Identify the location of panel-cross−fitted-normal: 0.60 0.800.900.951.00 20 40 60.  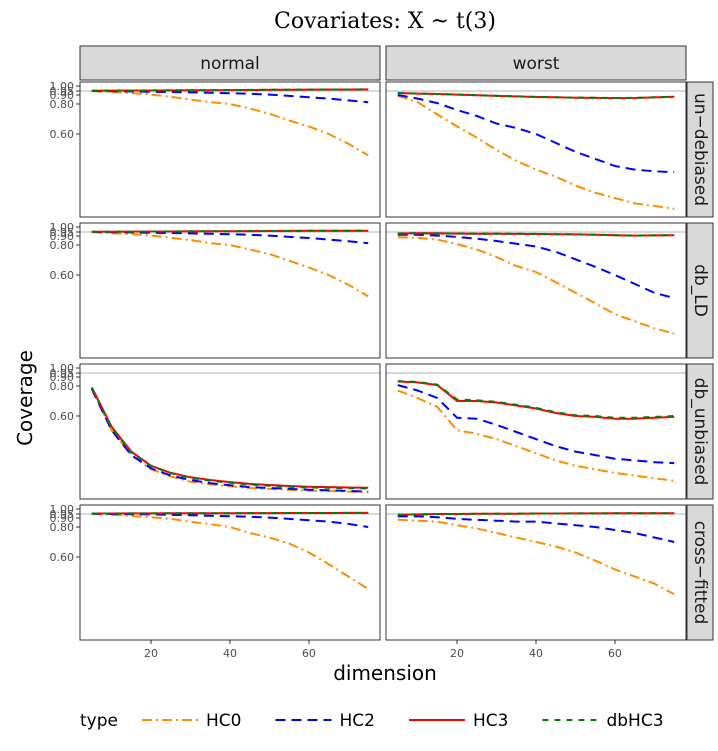
(215, 581).